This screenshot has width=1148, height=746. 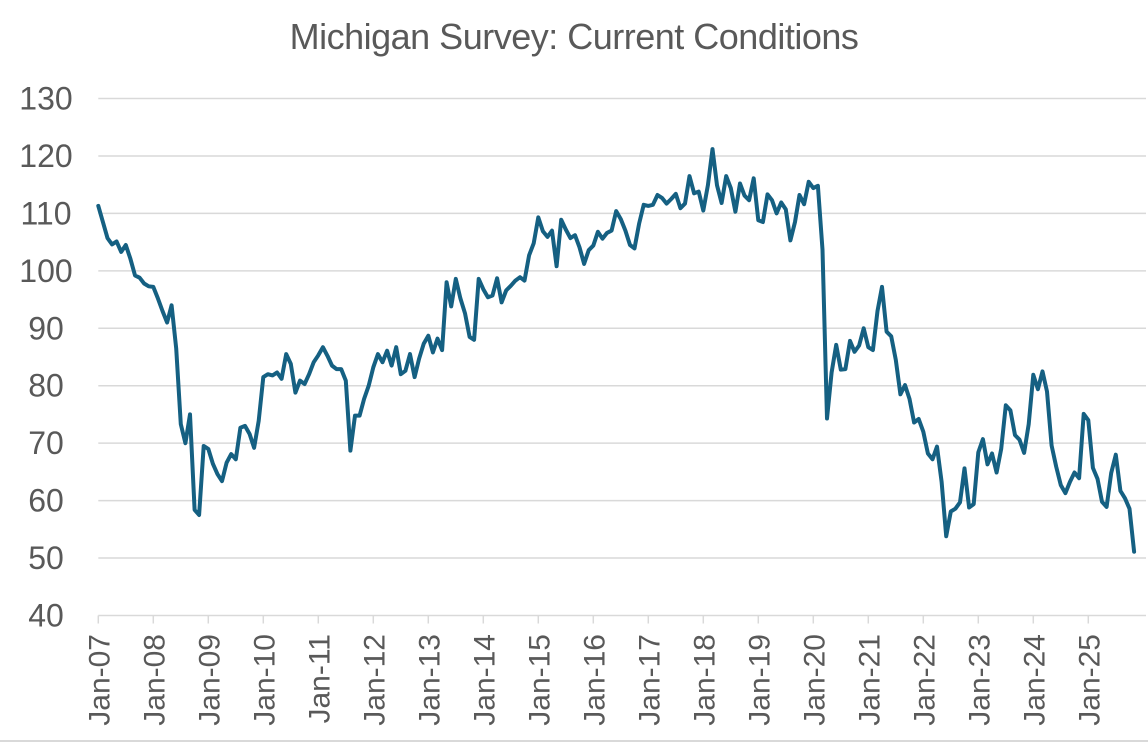 What do you see at coordinates (319, 679) in the screenshot?
I see `x-tick-label: Jan-11` at bounding box center [319, 679].